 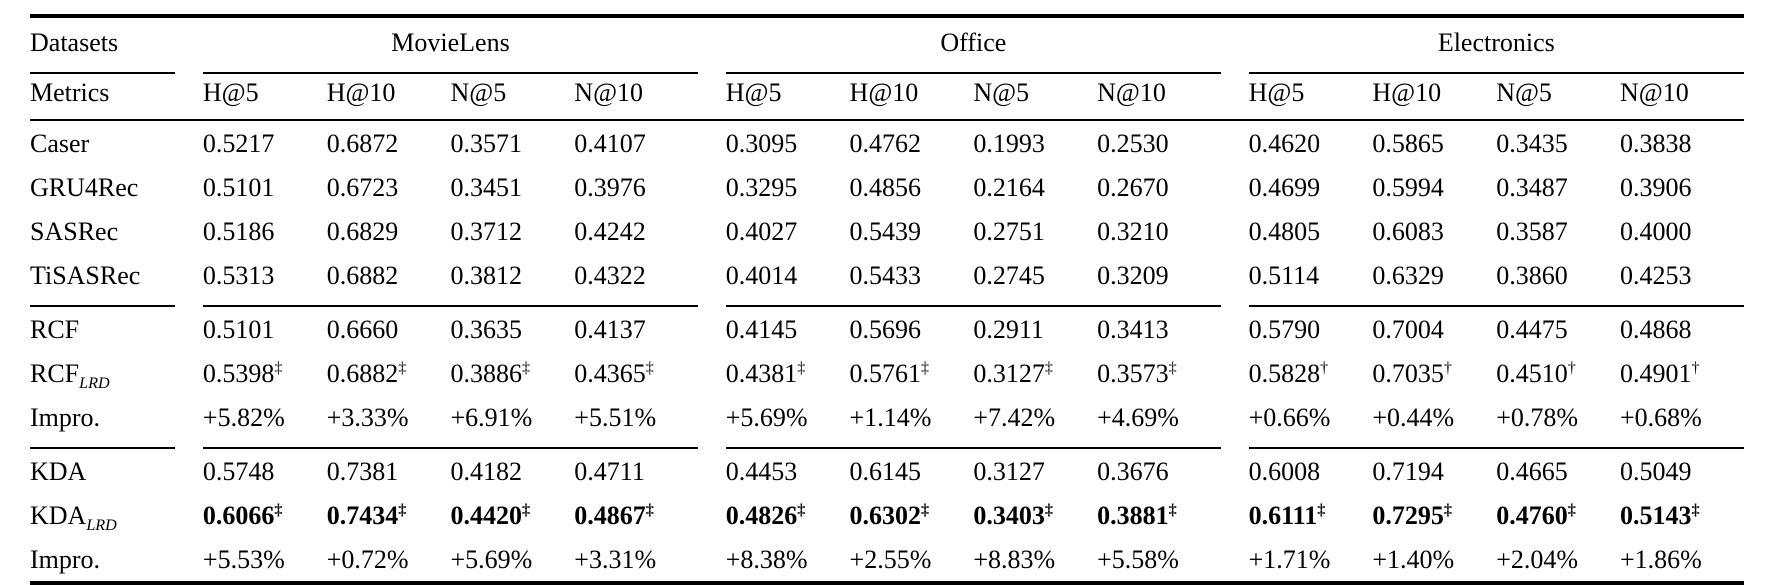 I want to click on metric-value: 0.6329, so click(x=1408, y=275).